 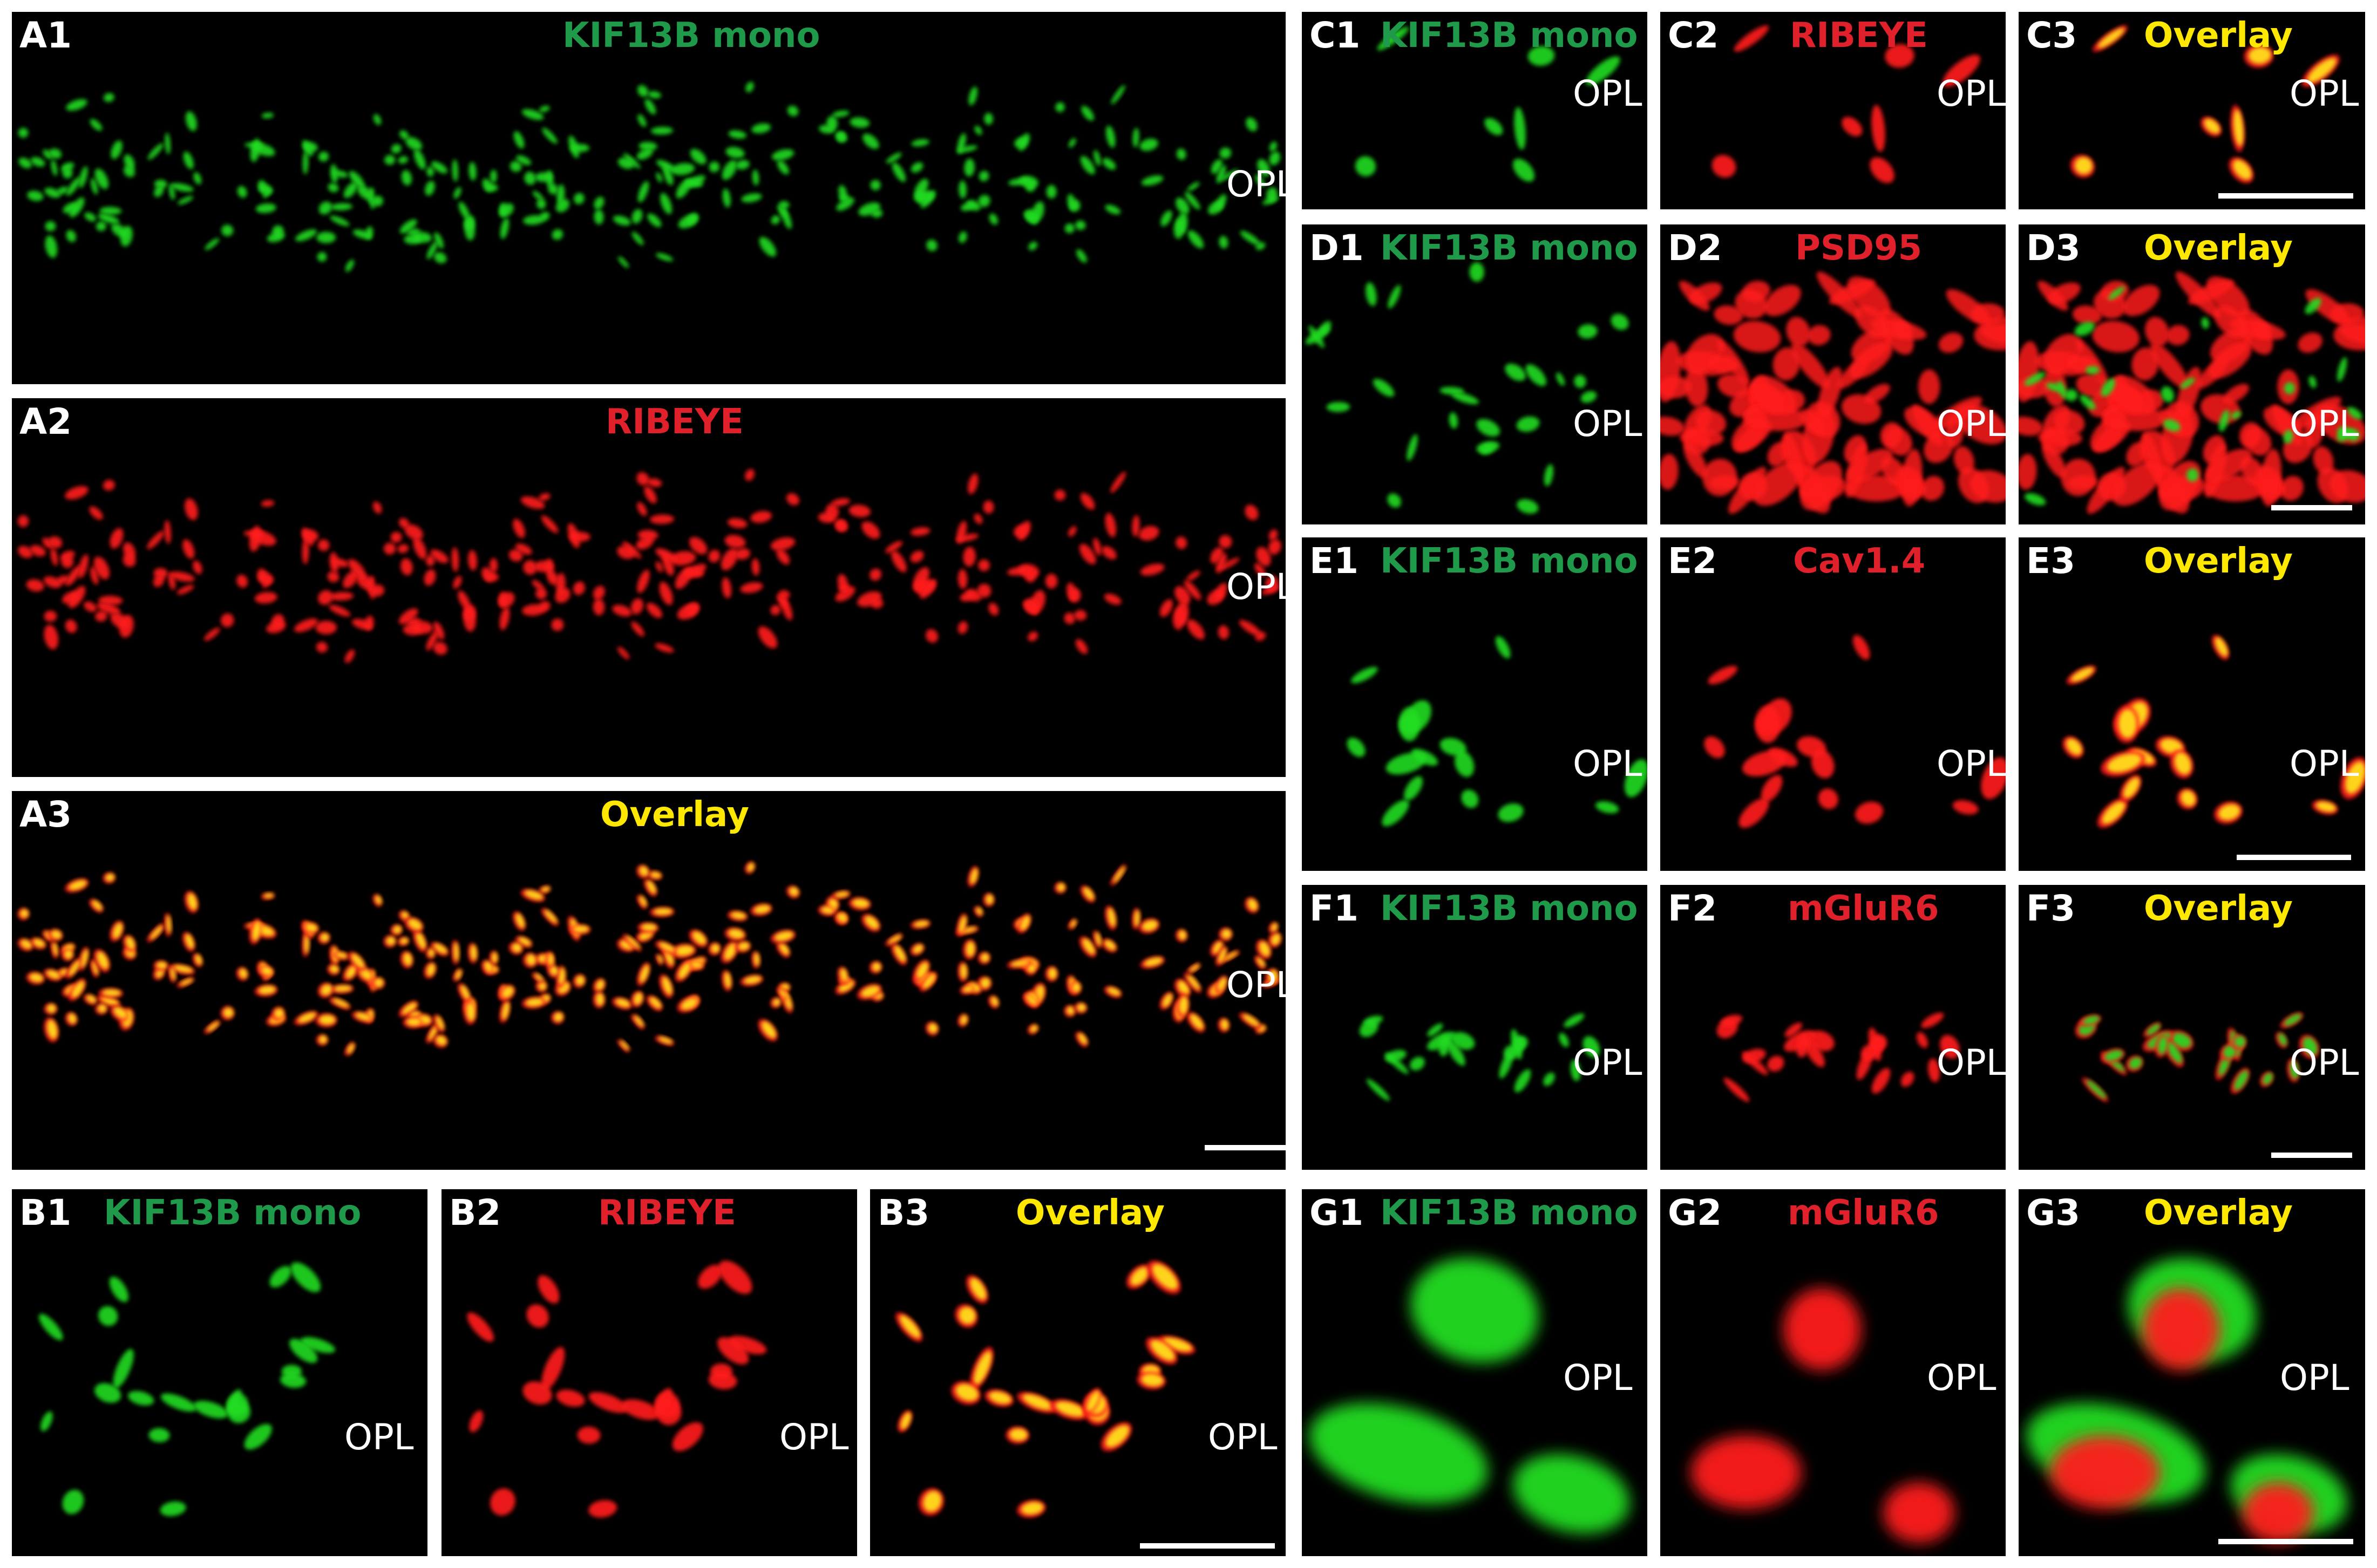 What do you see at coordinates (2324, 424) in the screenshot?
I see `opl-label-d3: OPL` at bounding box center [2324, 424].